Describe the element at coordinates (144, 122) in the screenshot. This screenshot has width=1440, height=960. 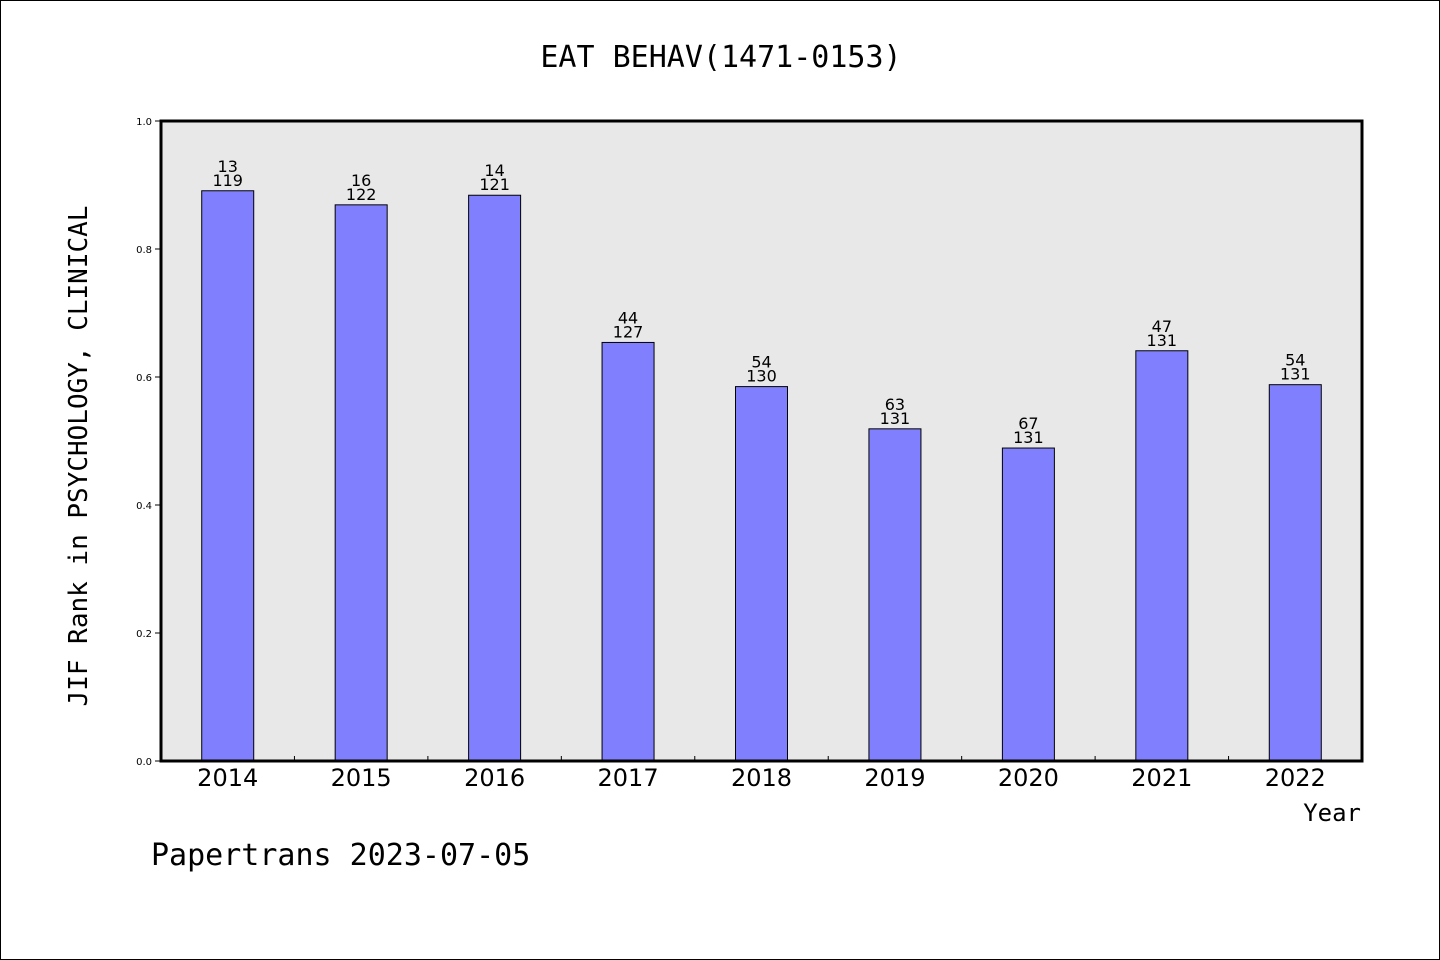
I see `y-tick-label: 1.0` at that location.